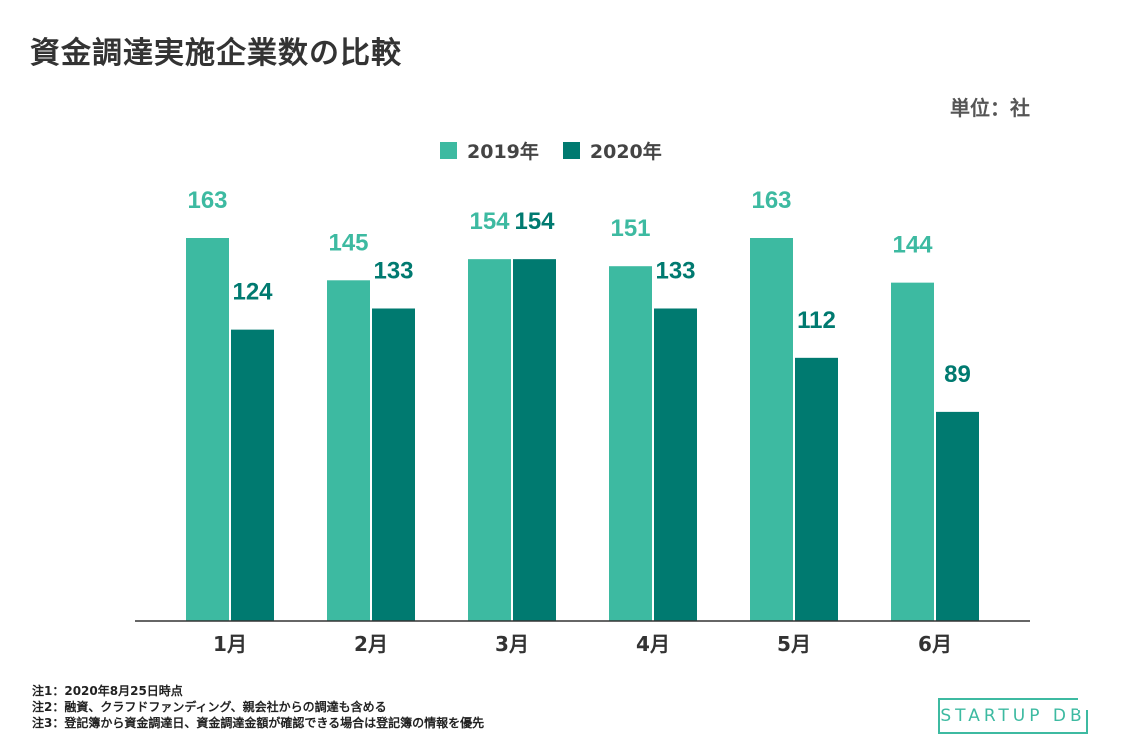  What do you see at coordinates (209, 707) in the screenshot?
I see `note-2: 注2：融資、クラフドファンディング、親会社からの調達も含める` at bounding box center [209, 707].